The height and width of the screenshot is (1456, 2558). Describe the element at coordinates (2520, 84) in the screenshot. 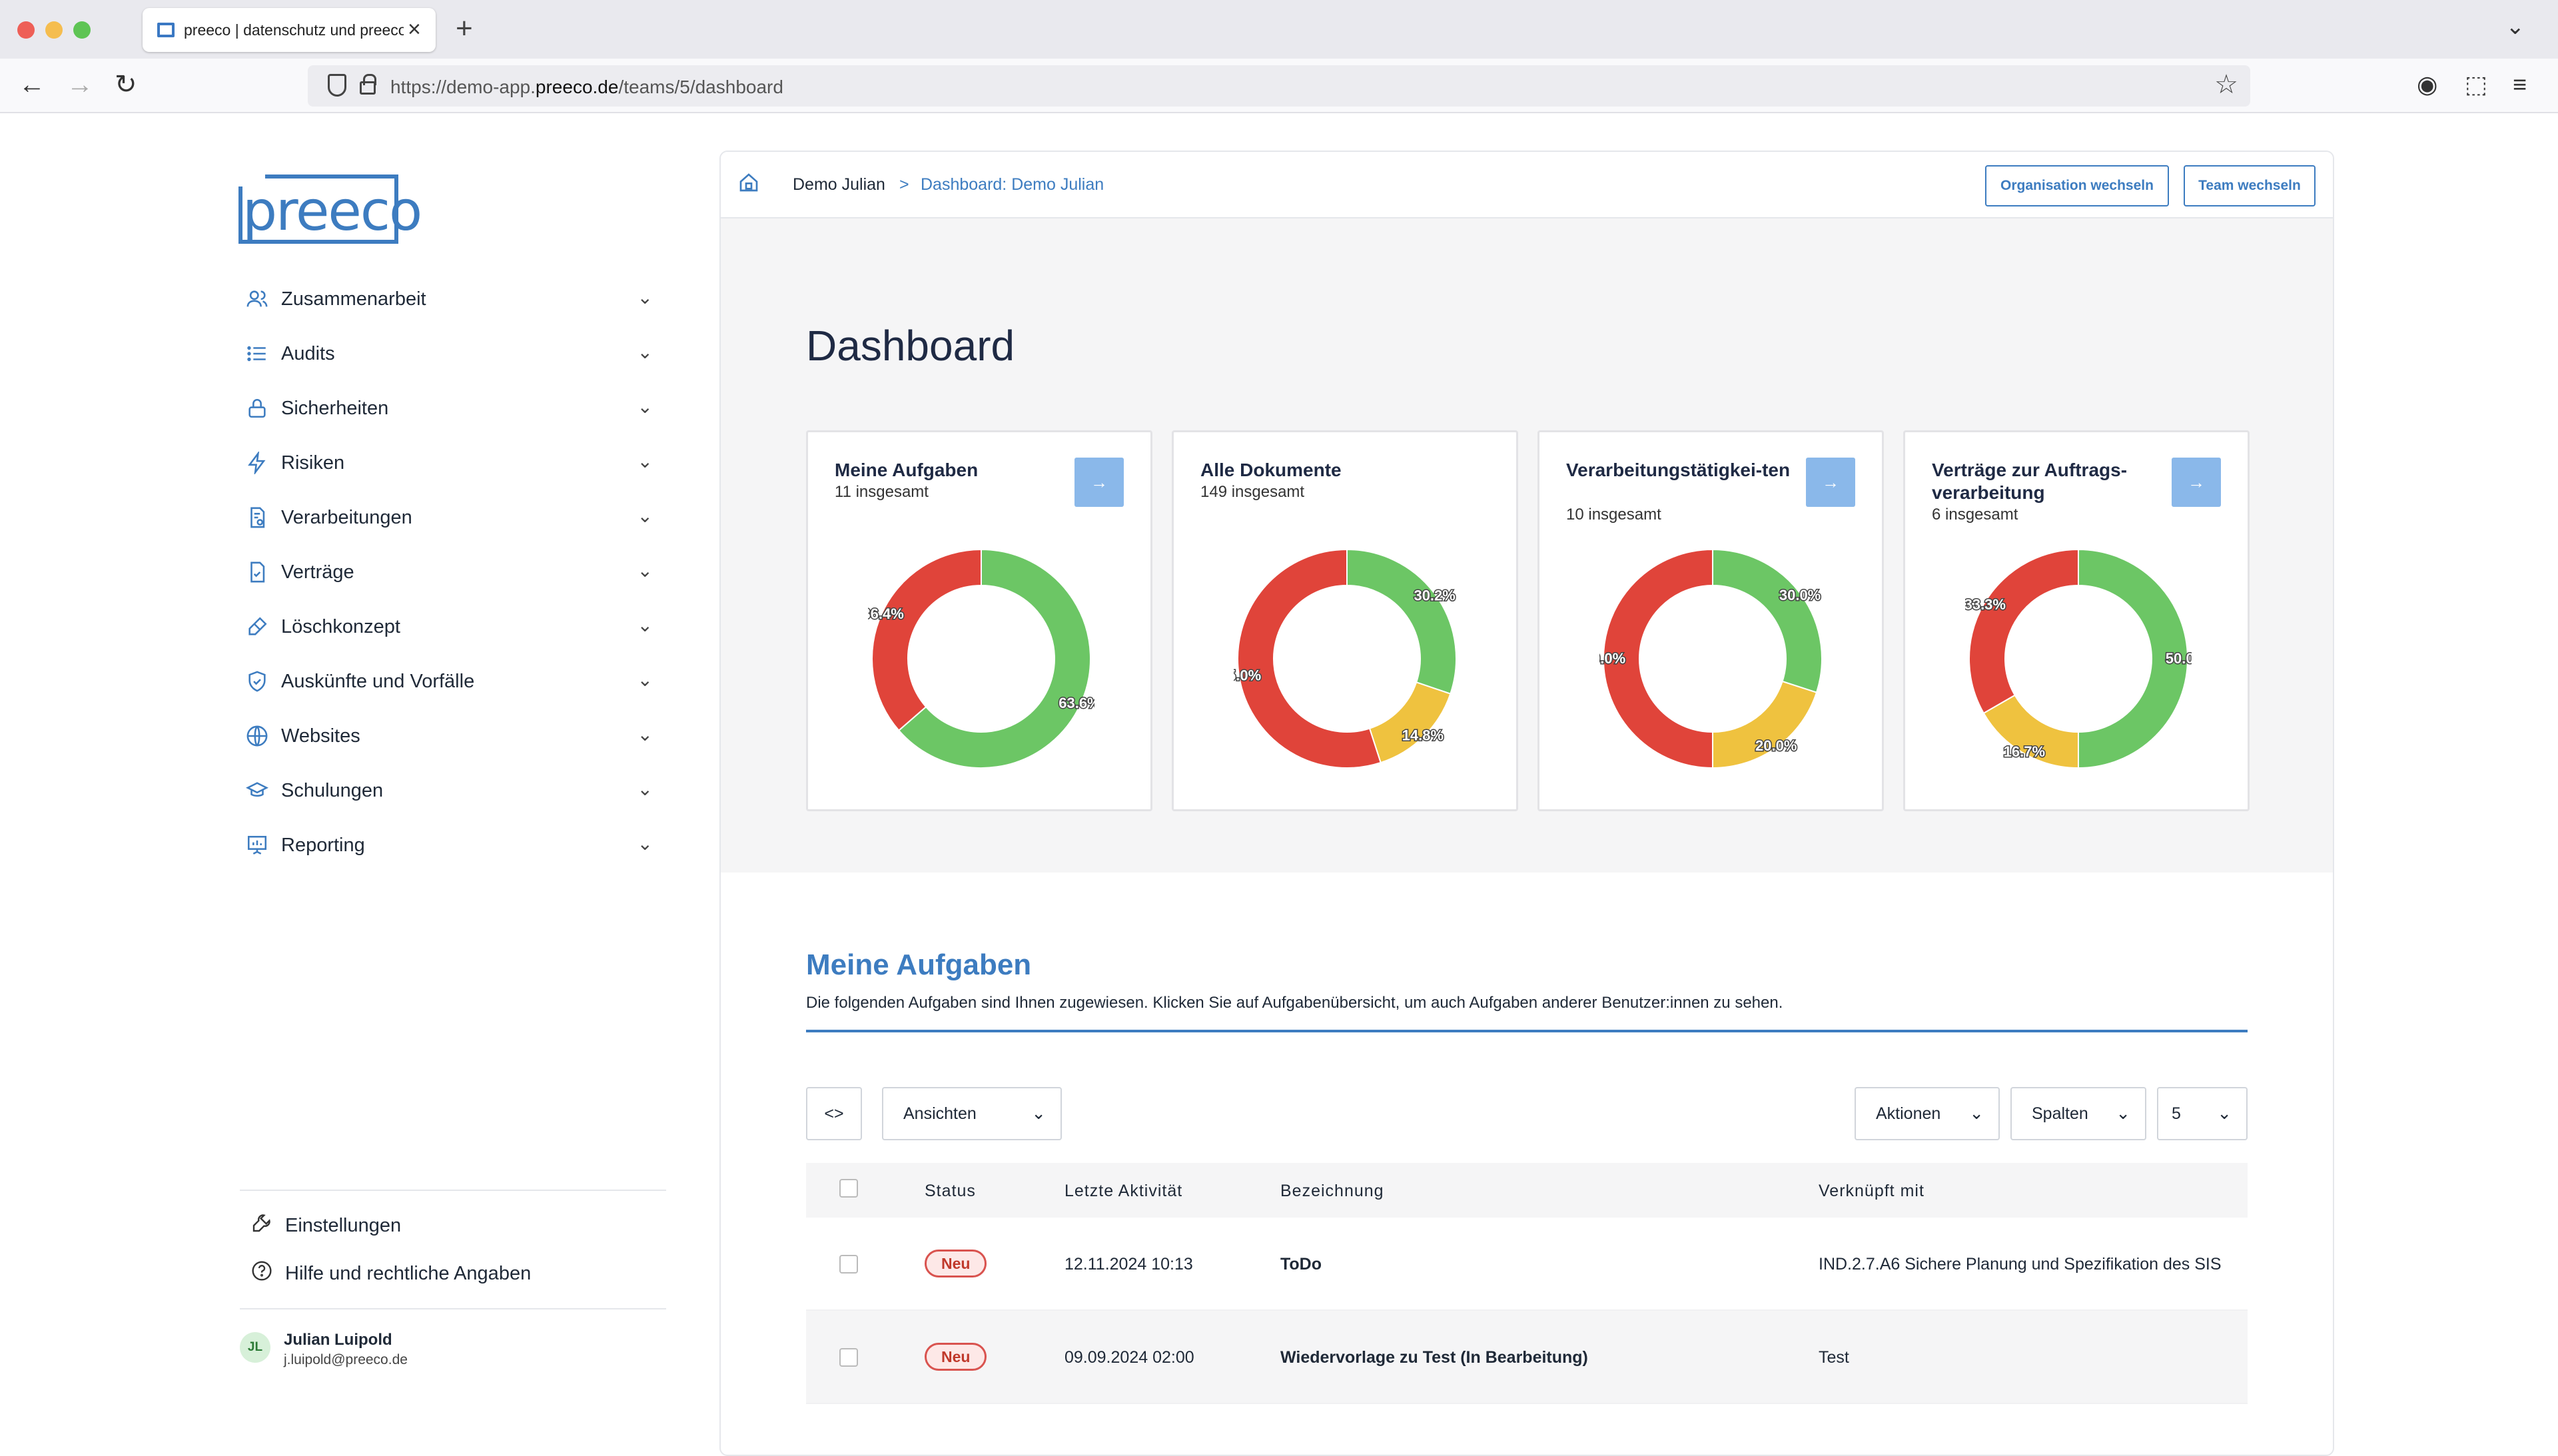

I see `menu-hamburger-icon: ≡` at that location.